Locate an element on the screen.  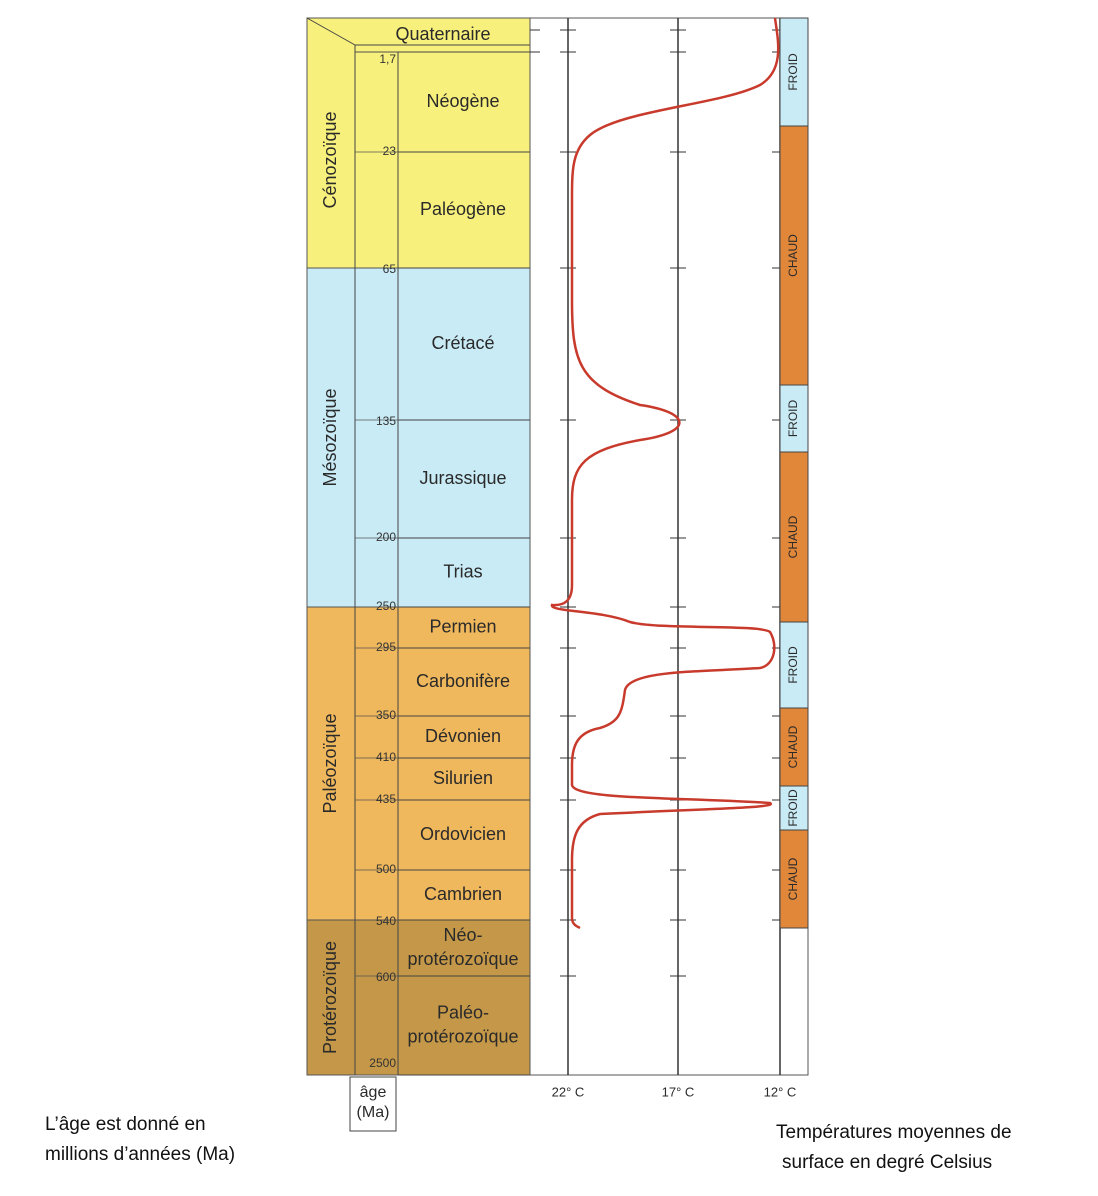
era-label: Cénozoïque is located at coordinates (330, 159).